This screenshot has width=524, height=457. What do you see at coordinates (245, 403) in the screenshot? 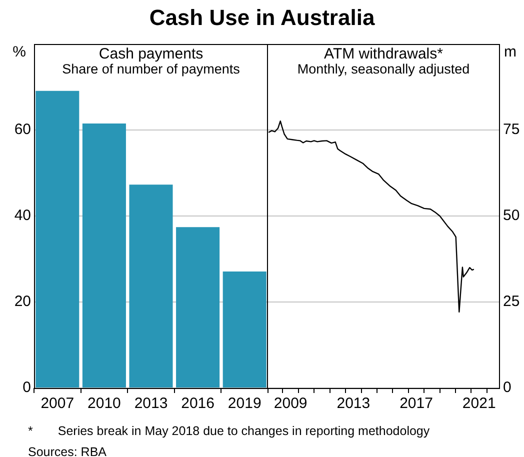
I see `x-tick-label: 2019` at bounding box center [245, 403].